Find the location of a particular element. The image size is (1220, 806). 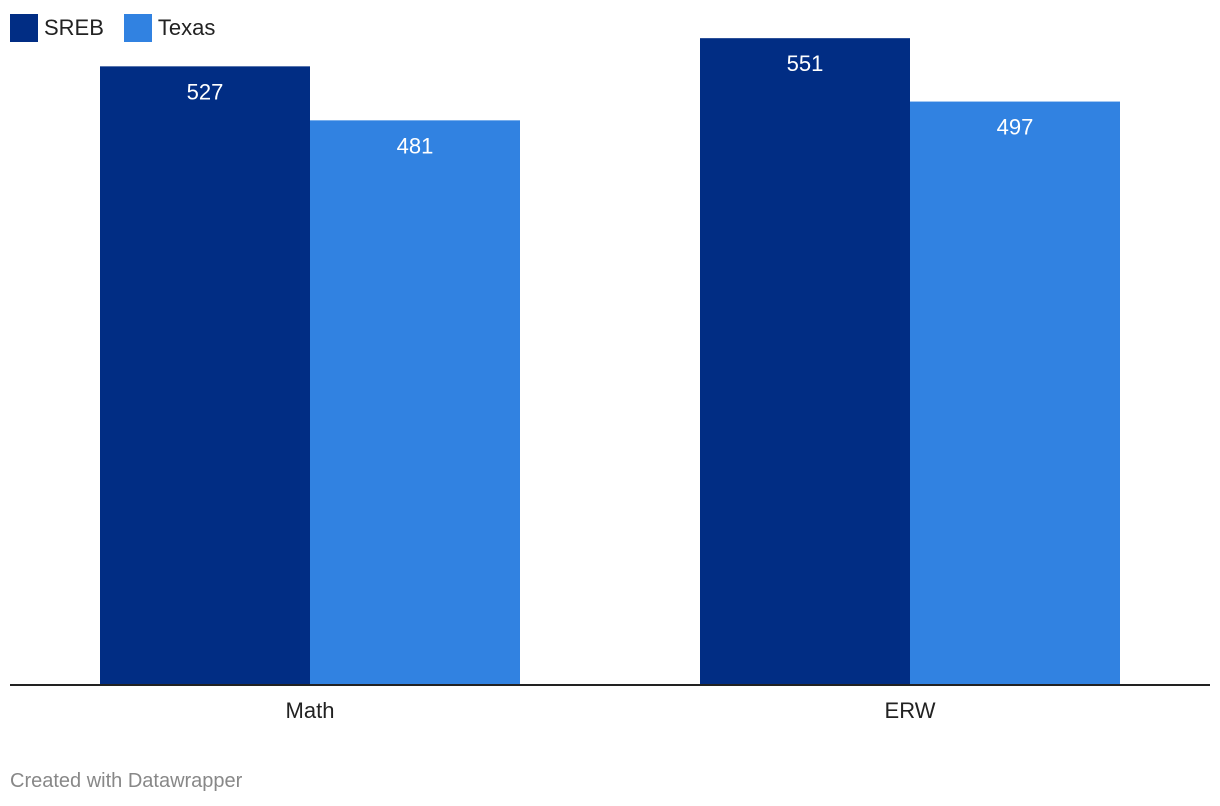

legend-label-sreb: SREB is located at coordinates (74, 27).